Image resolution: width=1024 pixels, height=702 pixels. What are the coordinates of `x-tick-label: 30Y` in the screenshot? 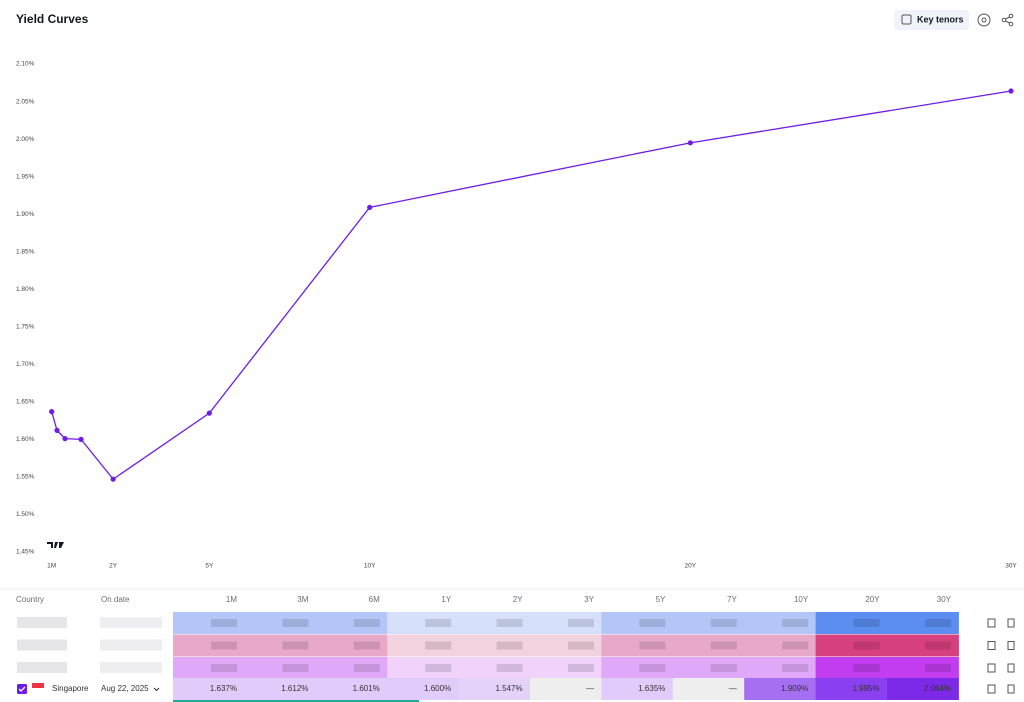 It's located at (1011, 566).